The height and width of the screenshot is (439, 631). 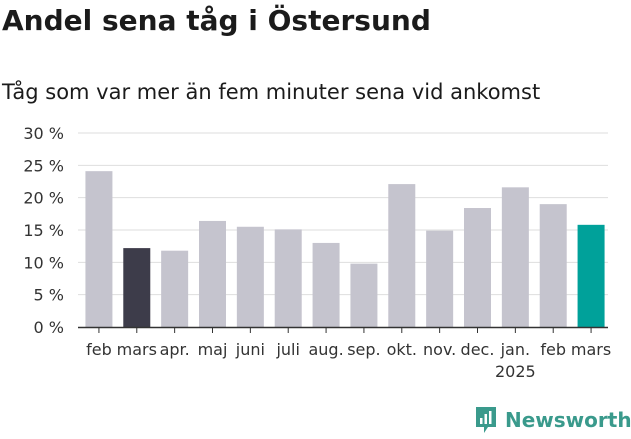 What do you see at coordinates (439, 349) in the screenshot?
I see `x-tick-label: nov.` at bounding box center [439, 349].